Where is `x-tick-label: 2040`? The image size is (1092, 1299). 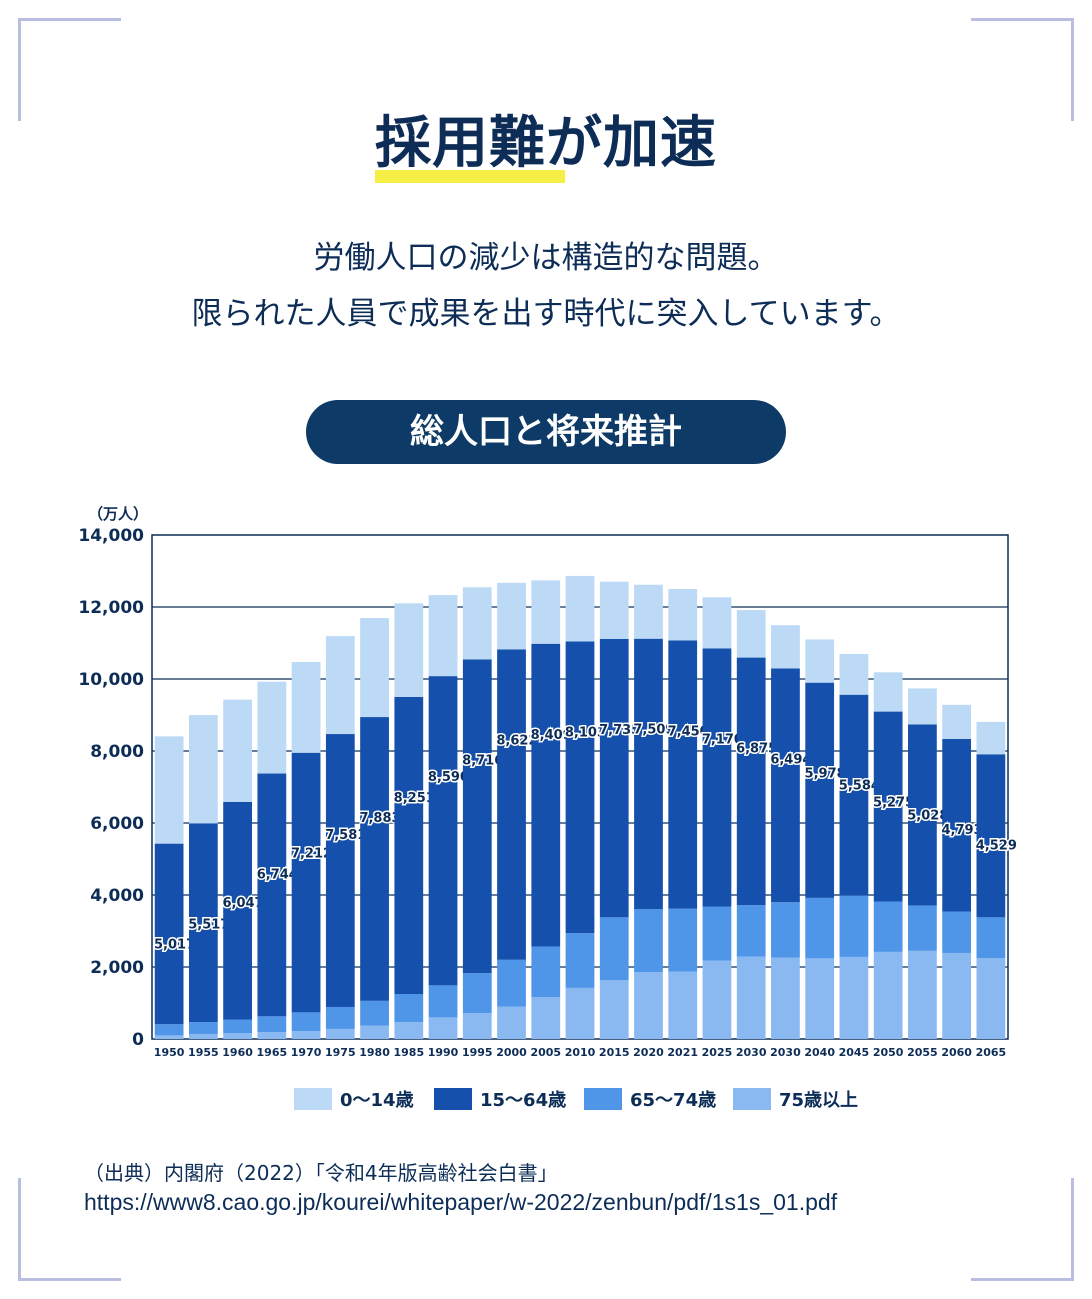
x-tick-label: 2040 is located at coordinates (819, 1052).